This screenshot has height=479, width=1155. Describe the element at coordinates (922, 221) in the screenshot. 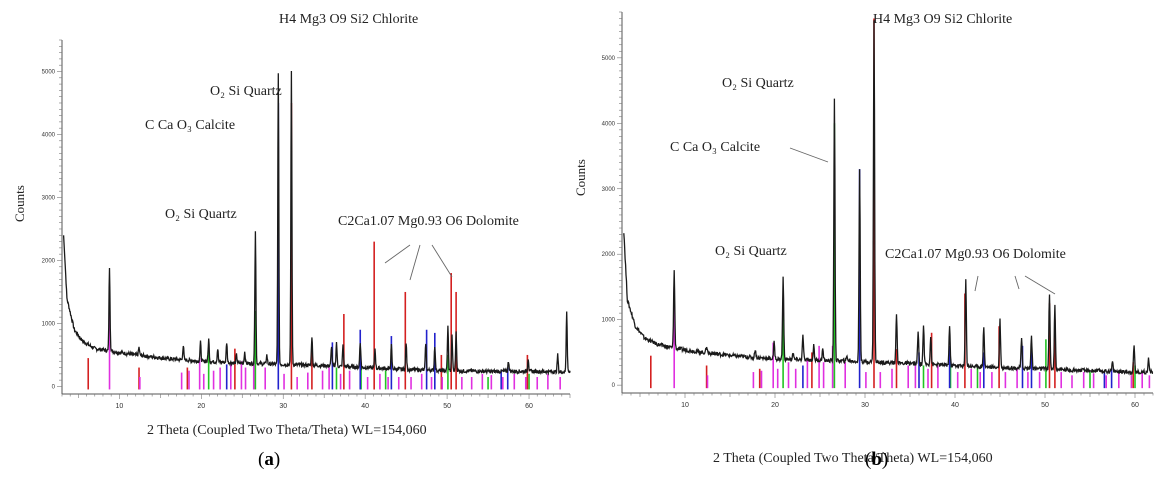

I see `leaders-b` at that location.